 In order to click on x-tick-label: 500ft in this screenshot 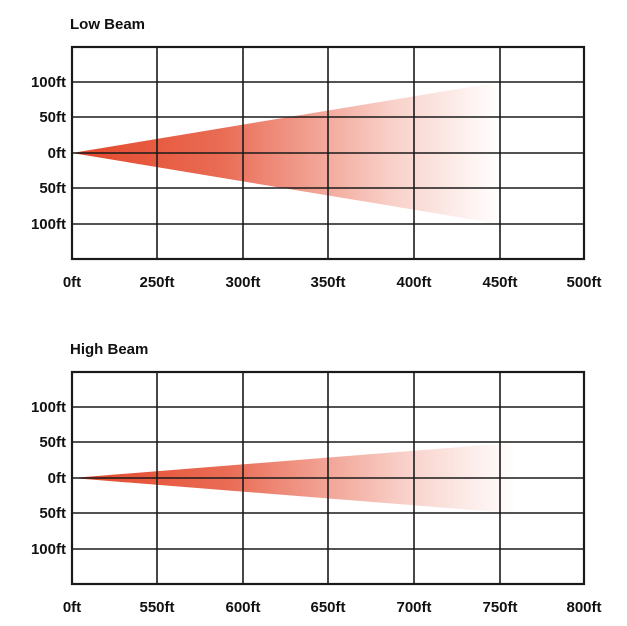, I will do `click(583, 282)`.